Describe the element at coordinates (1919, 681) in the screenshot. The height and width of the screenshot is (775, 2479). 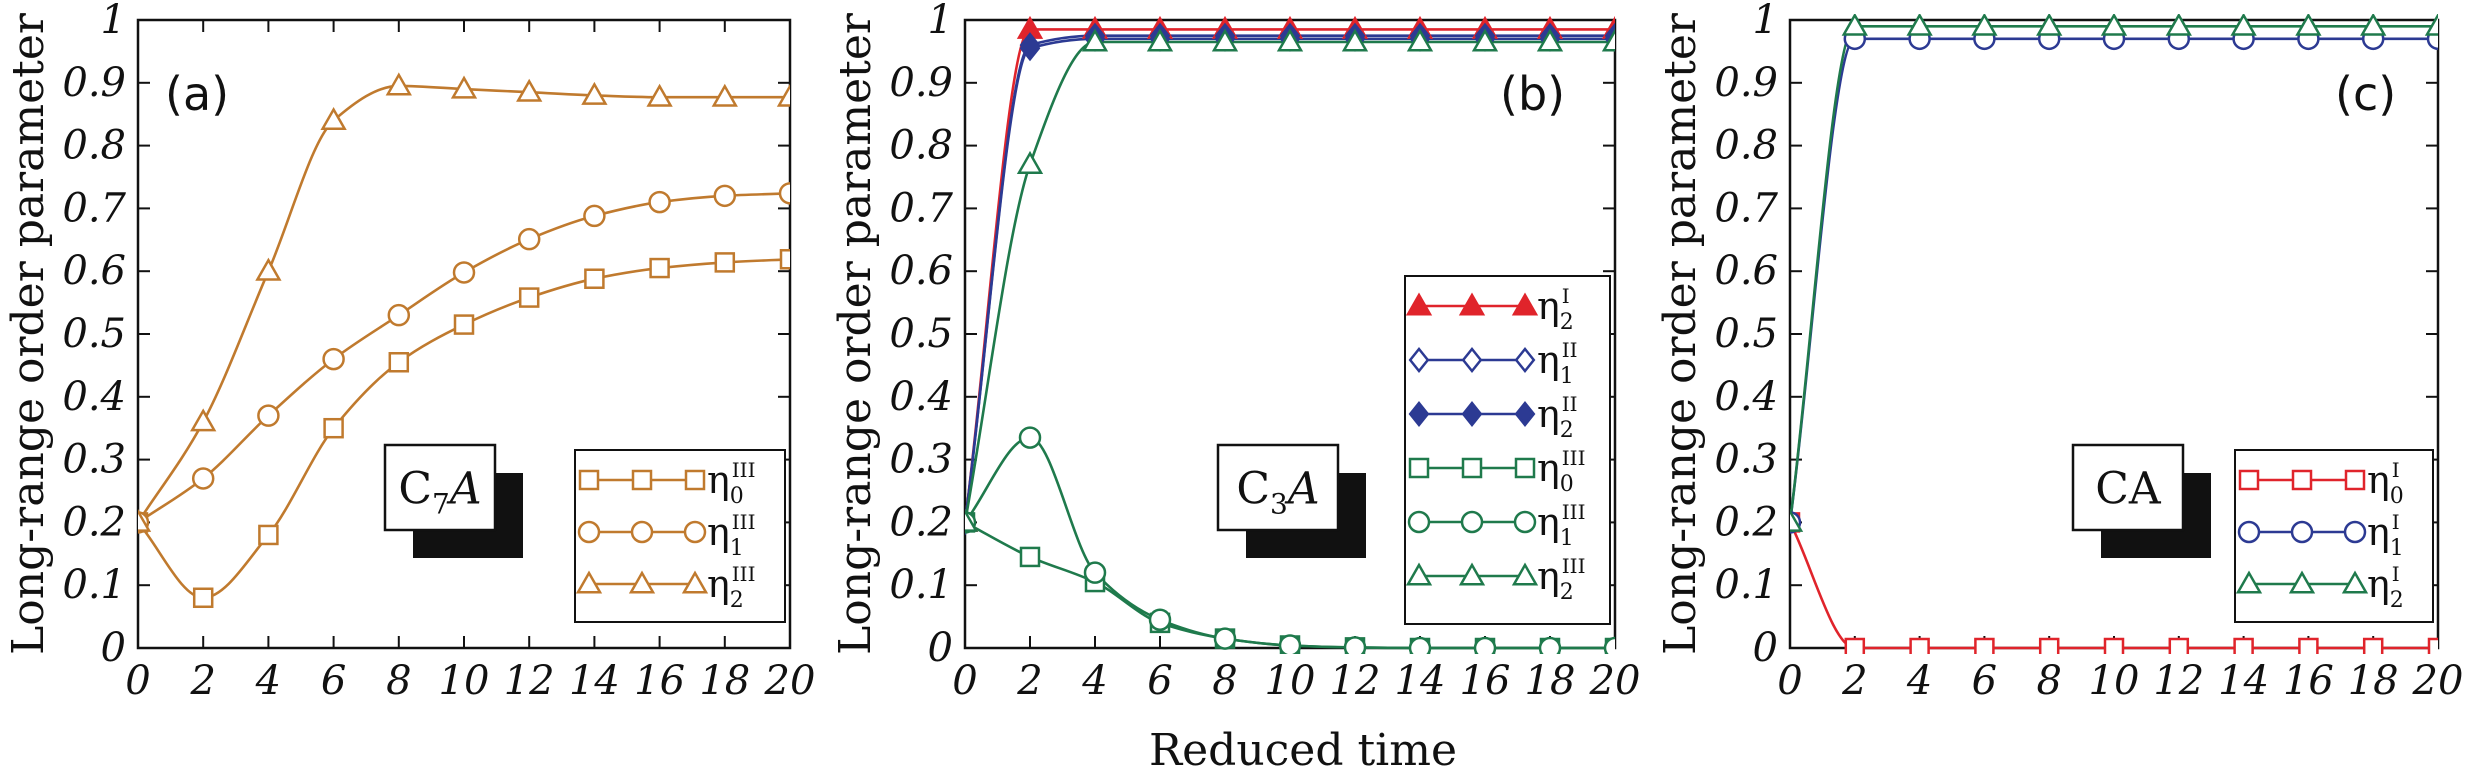
I see `x-tick-label: 4` at that location.